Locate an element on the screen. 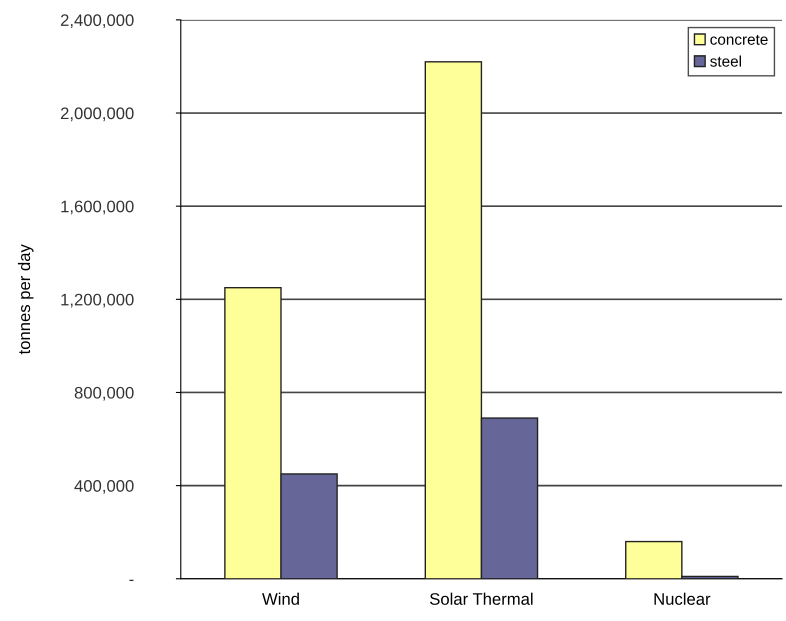  y-tick-label: 1,600,000 is located at coordinates (97, 207).